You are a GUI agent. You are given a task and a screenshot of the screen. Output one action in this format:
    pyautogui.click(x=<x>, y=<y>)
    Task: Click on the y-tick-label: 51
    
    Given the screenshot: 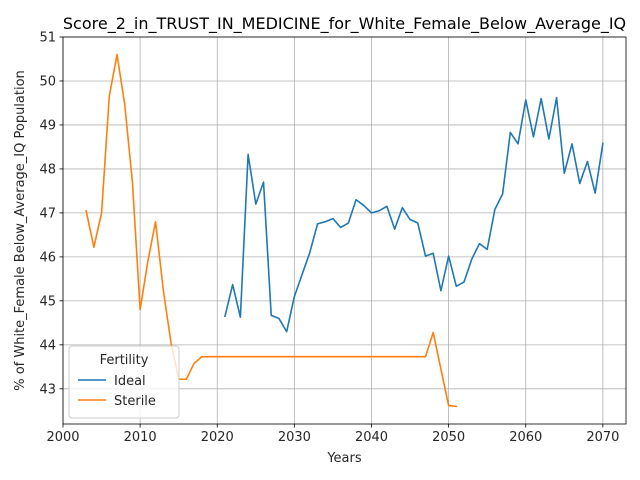 What is the action you would take?
    pyautogui.click(x=47, y=38)
    